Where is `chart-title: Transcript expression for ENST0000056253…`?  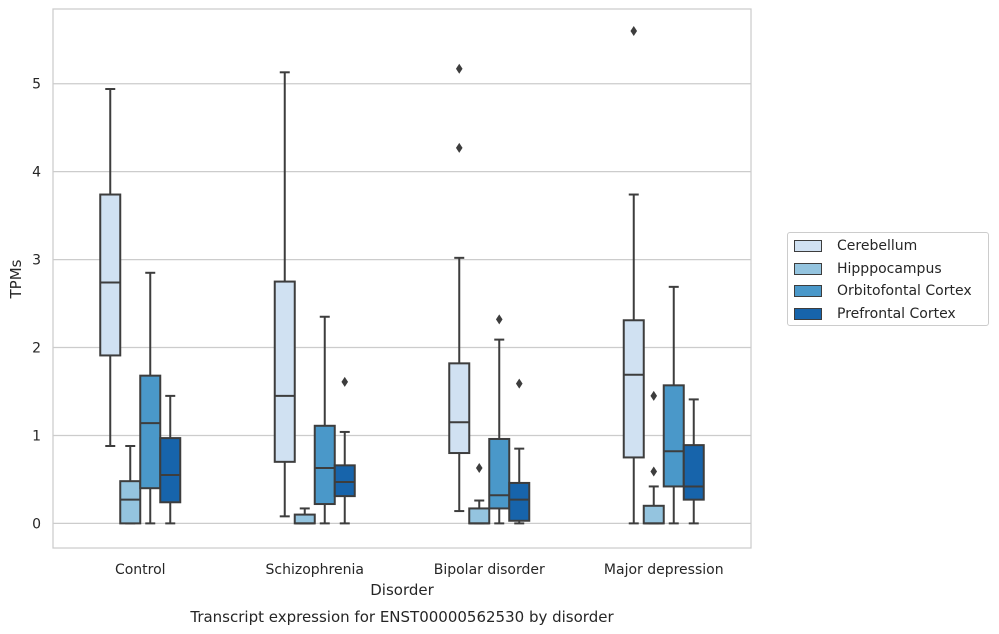 chart-title: Transcript expression for ENST0000056253… is located at coordinates (401, 617).